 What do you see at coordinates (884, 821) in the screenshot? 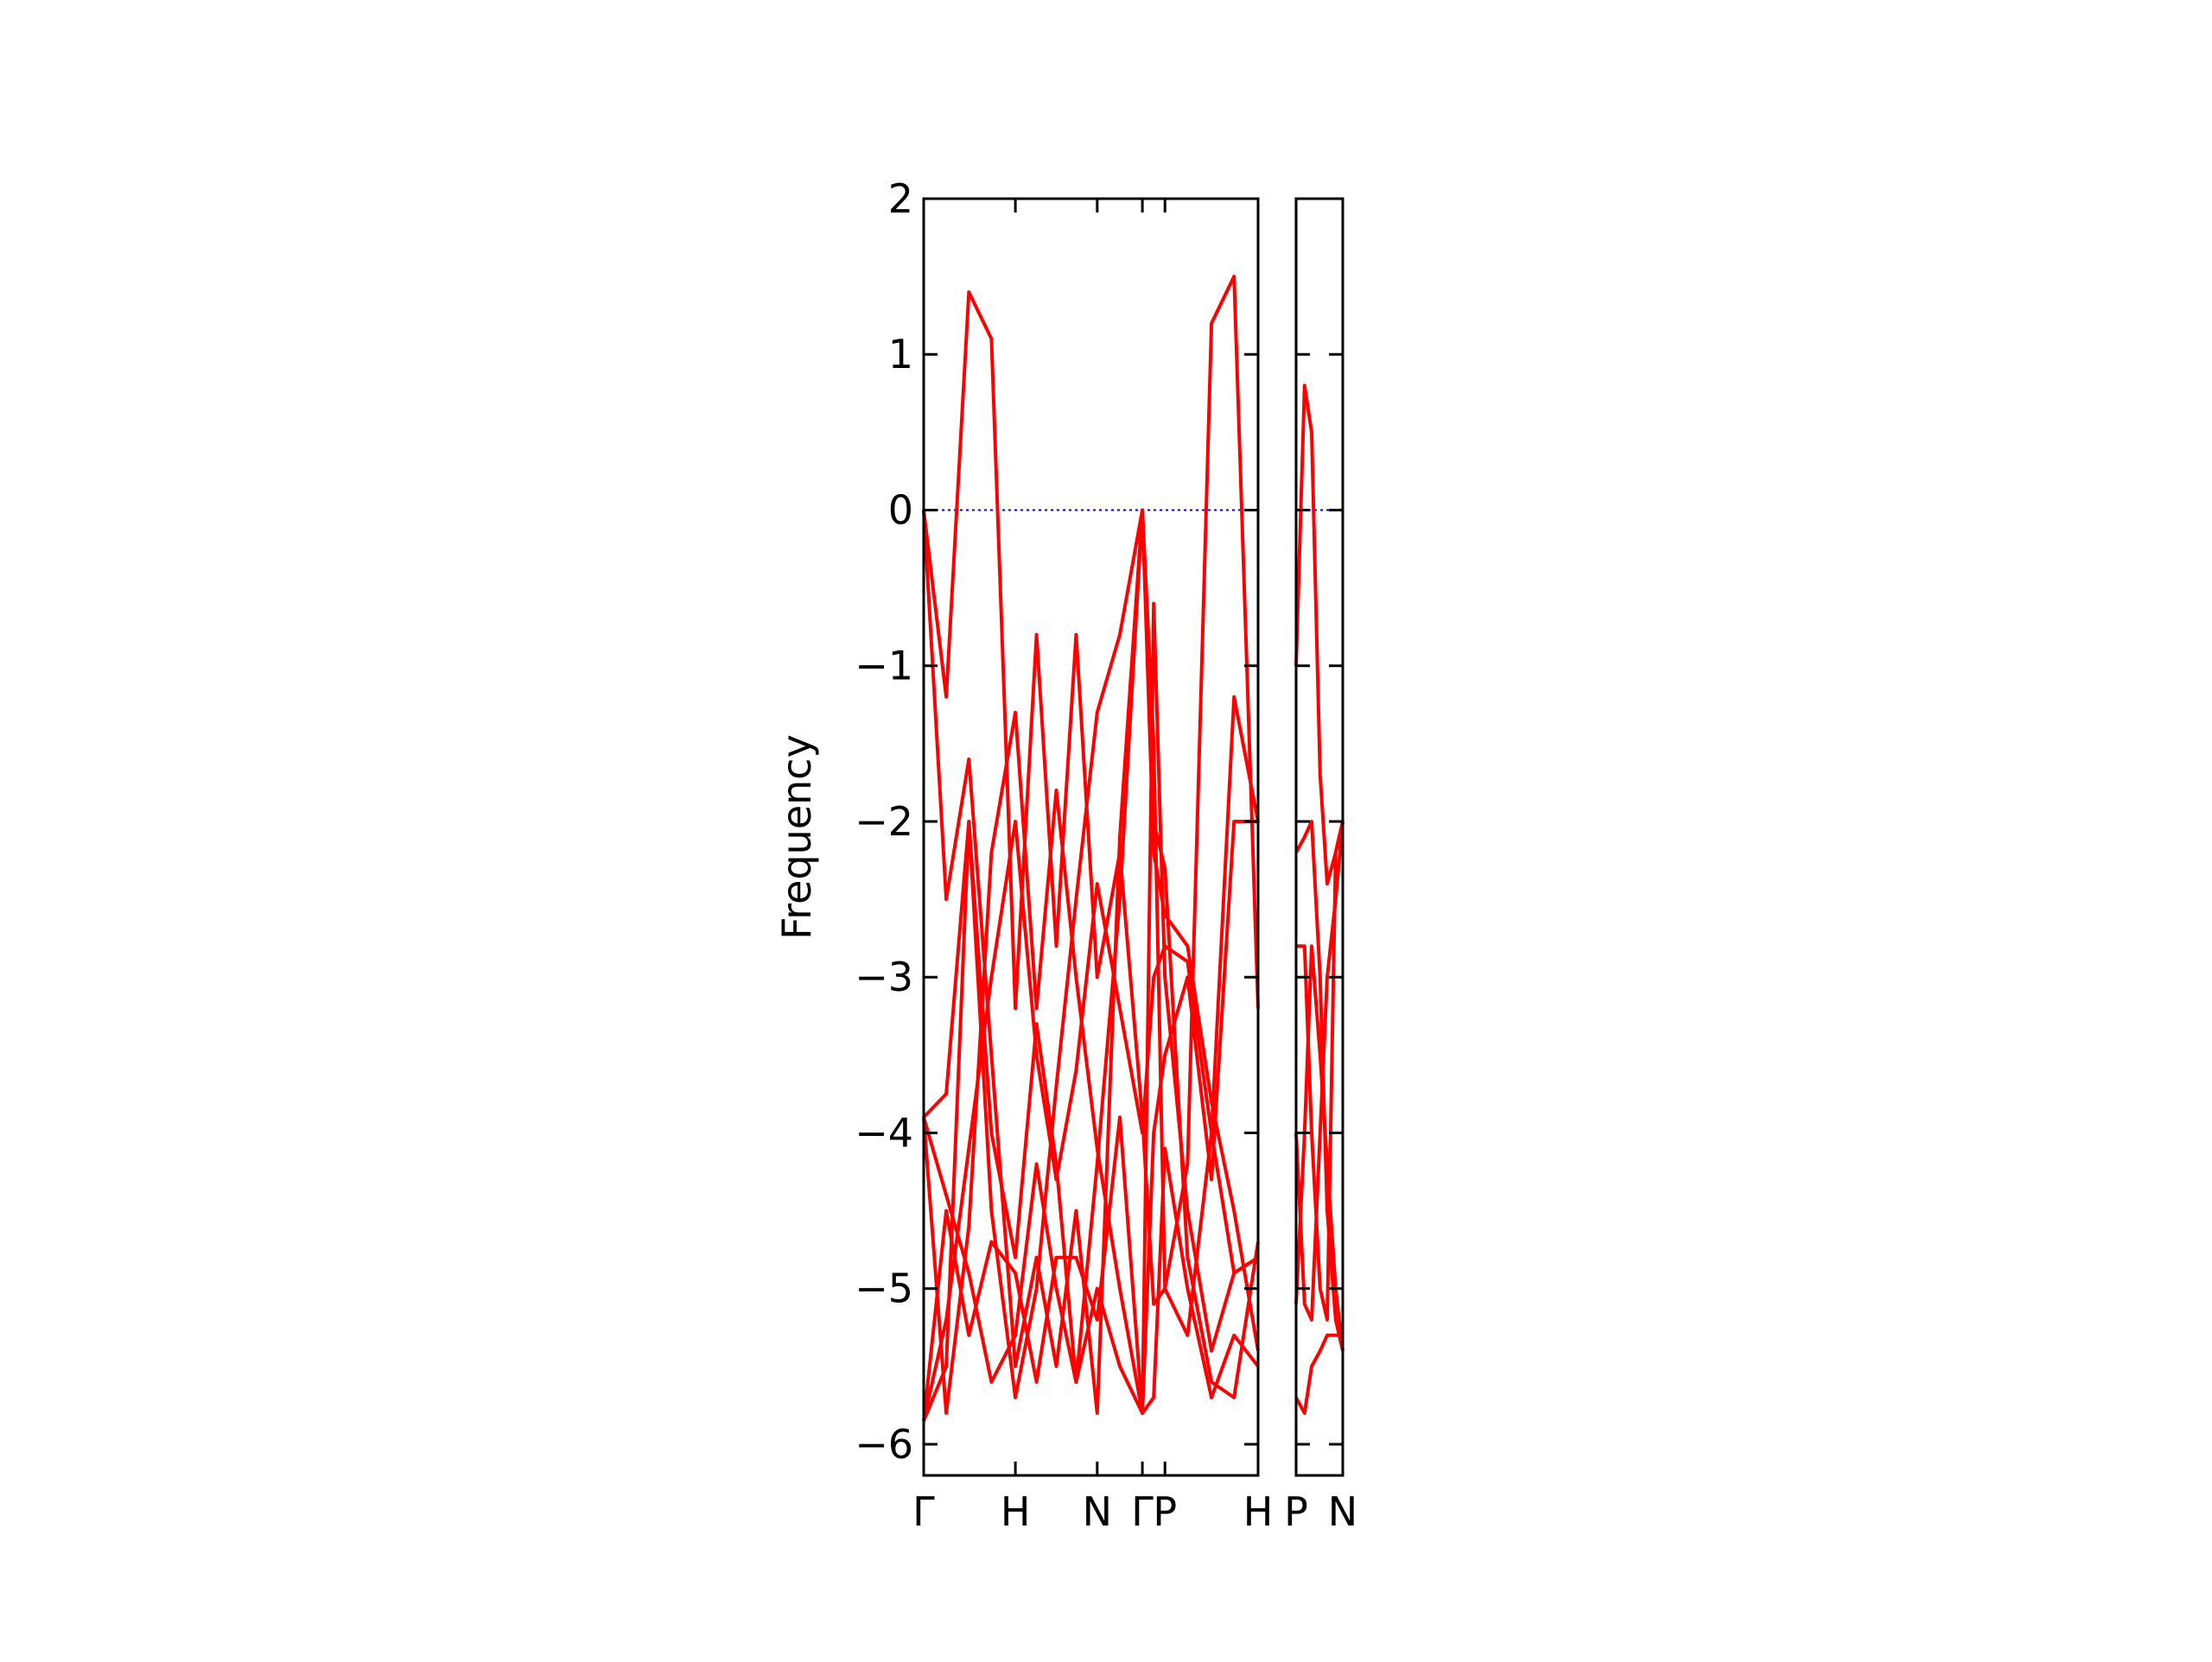
I see `y-tick-label: −2` at bounding box center [884, 821].